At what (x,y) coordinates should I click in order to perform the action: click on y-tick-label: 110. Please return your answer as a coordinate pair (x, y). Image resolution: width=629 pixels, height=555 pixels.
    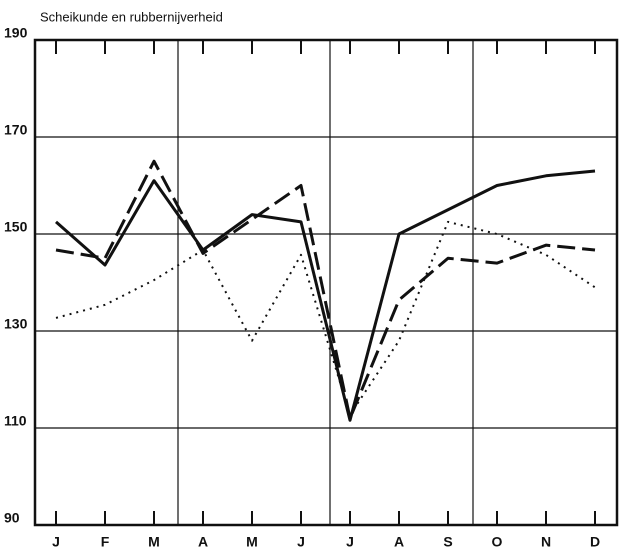
    Looking at the image, I should click on (15, 421).